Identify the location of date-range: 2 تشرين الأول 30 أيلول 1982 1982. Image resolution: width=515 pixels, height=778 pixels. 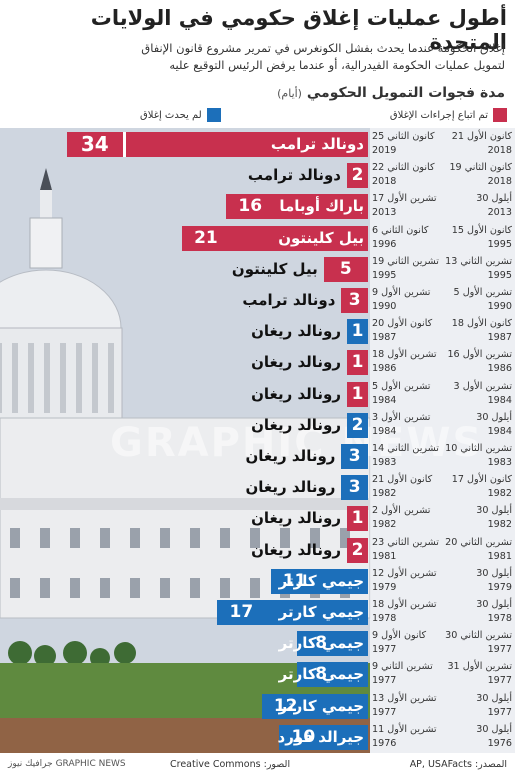
(442, 518).